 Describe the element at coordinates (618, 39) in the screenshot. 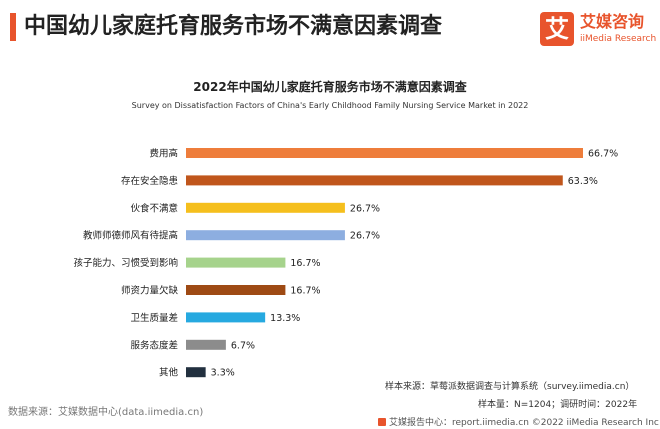

I see `logo-name-en: iiMedia Research` at that location.